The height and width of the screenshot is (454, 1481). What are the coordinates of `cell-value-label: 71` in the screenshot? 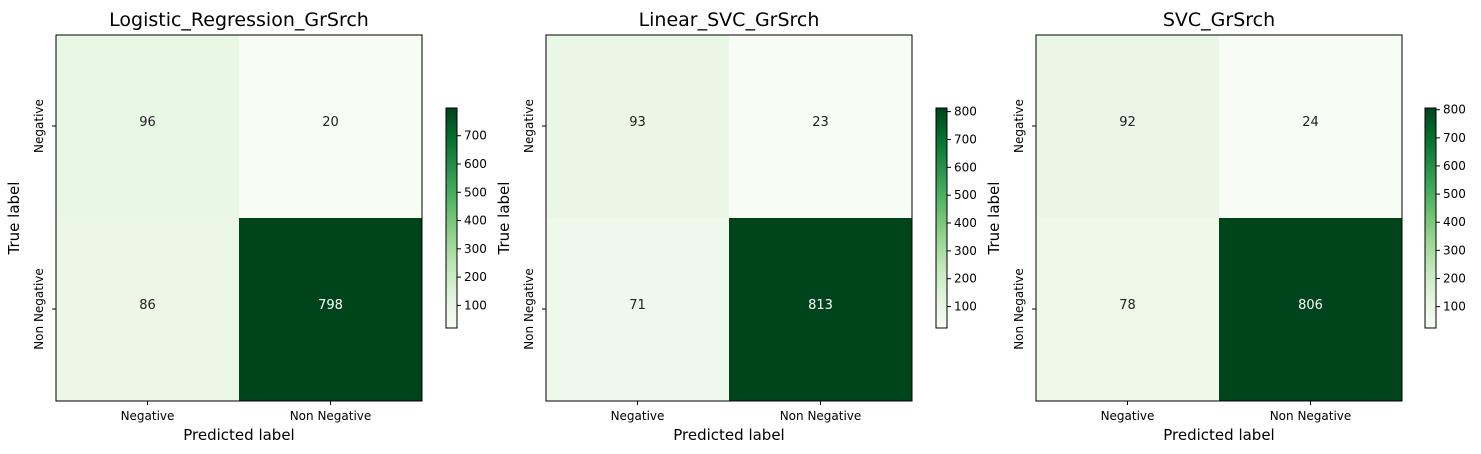 It's located at (637, 305).